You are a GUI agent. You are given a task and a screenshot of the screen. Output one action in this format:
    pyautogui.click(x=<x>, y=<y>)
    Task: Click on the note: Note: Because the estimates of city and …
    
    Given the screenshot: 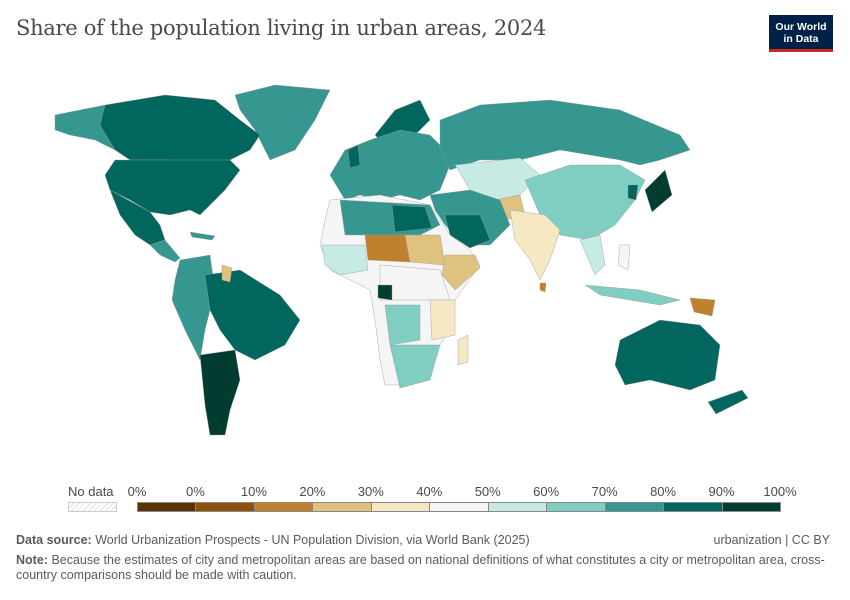 What is the action you would take?
    pyautogui.click(x=421, y=568)
    